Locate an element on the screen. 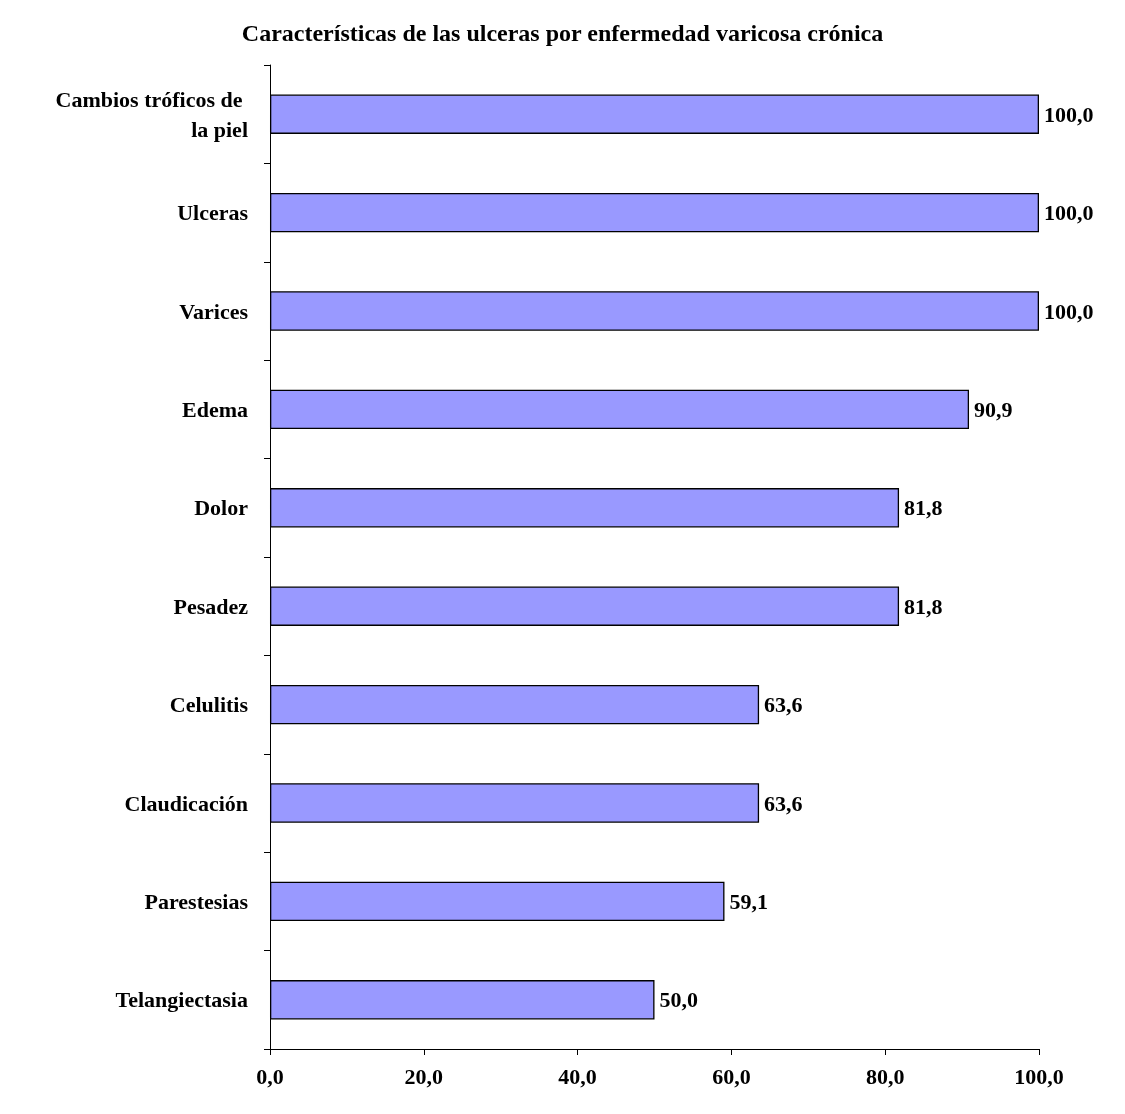 The image size is (1125, 1114). data-label: 59,1 is located at coordinates (748, 901).